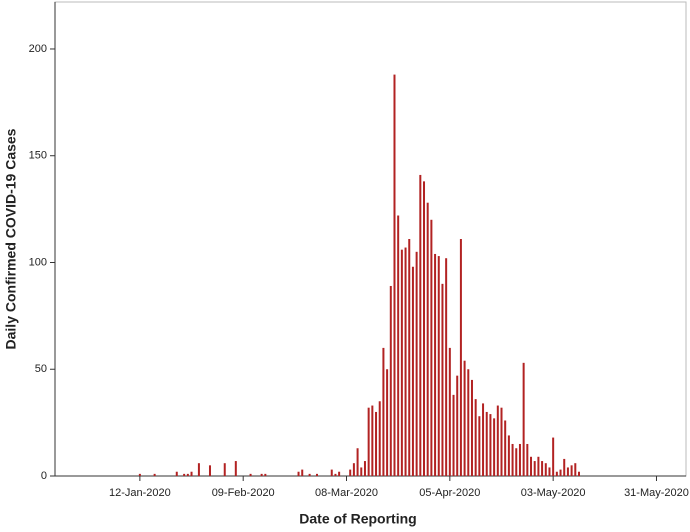 This screenshot has height=532, width=690. What do you see at coordinates (346, 493) in the screenshot?
I see `x-tick-label: 08-Mar-2020` at bounding box center [346, 493].